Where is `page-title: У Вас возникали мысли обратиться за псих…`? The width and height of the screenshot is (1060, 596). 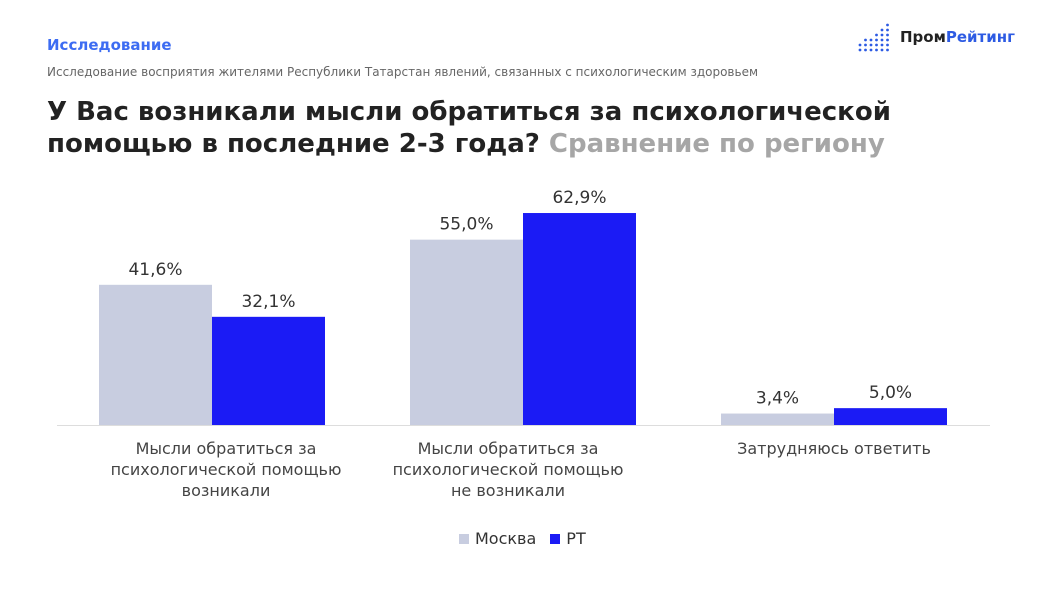 page-title: У Вас возникали мысли обратиться за псих… is located at coordinates (527, 128).